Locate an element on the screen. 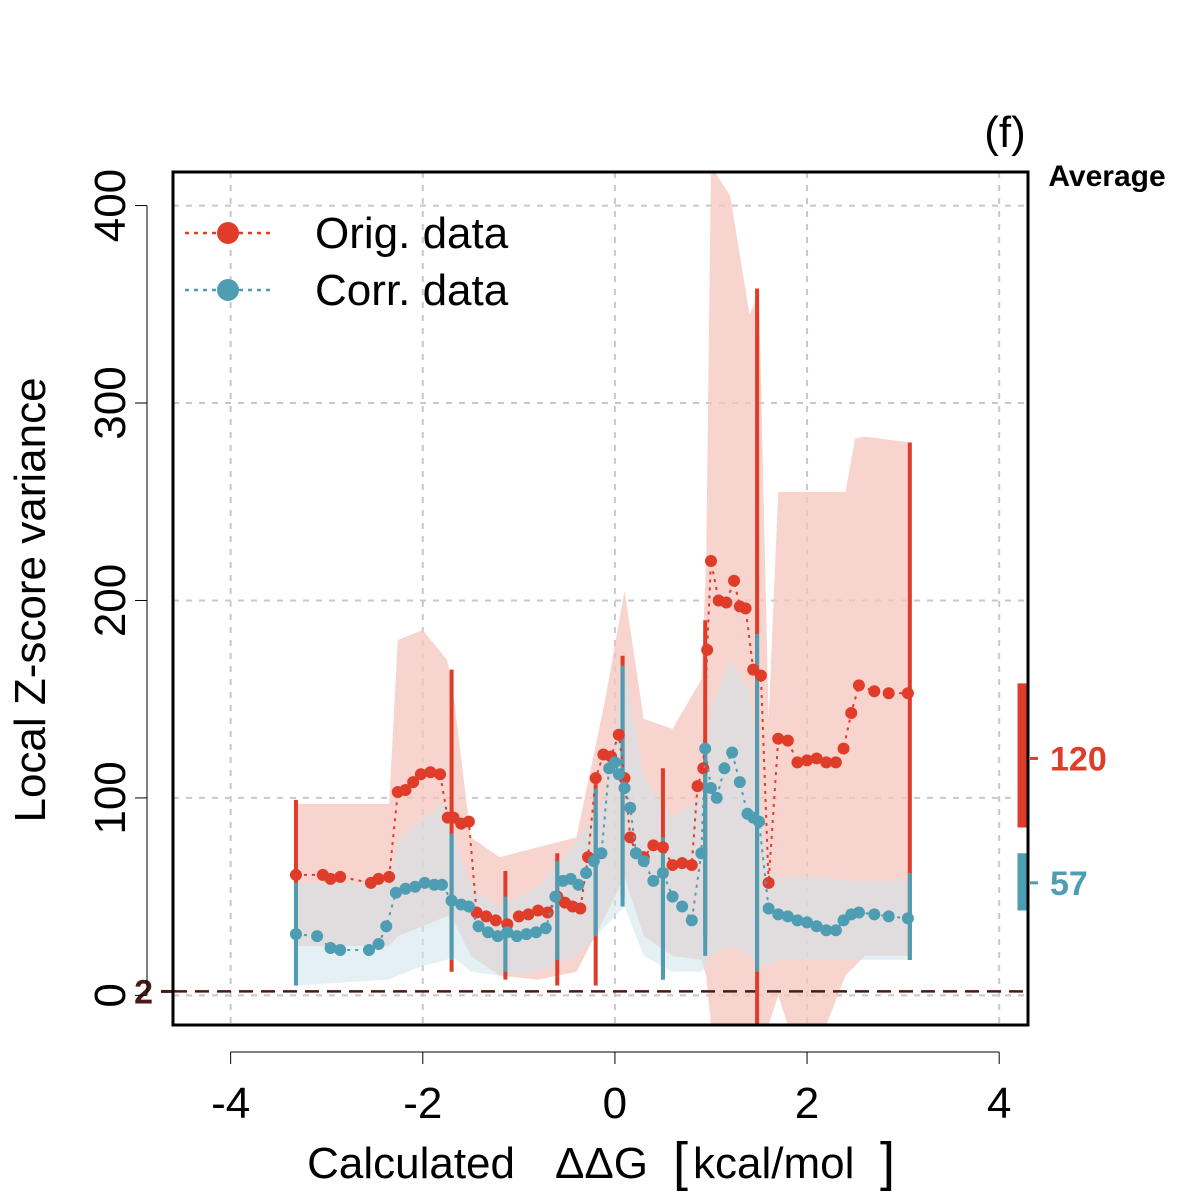 This screenshot has height=1200, width=1200. y-tick-label: 100 is located at coordinates (110, 797).